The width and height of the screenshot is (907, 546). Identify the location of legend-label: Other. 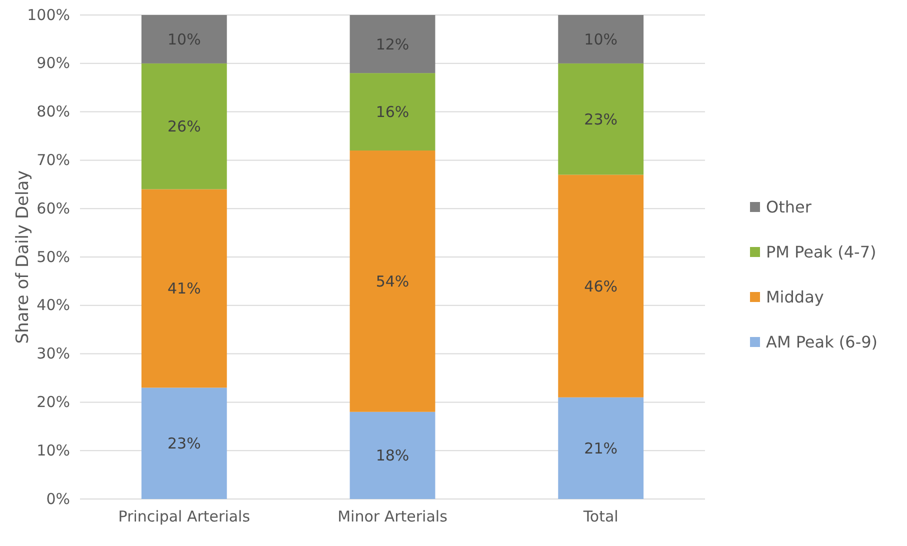
(789, 207).